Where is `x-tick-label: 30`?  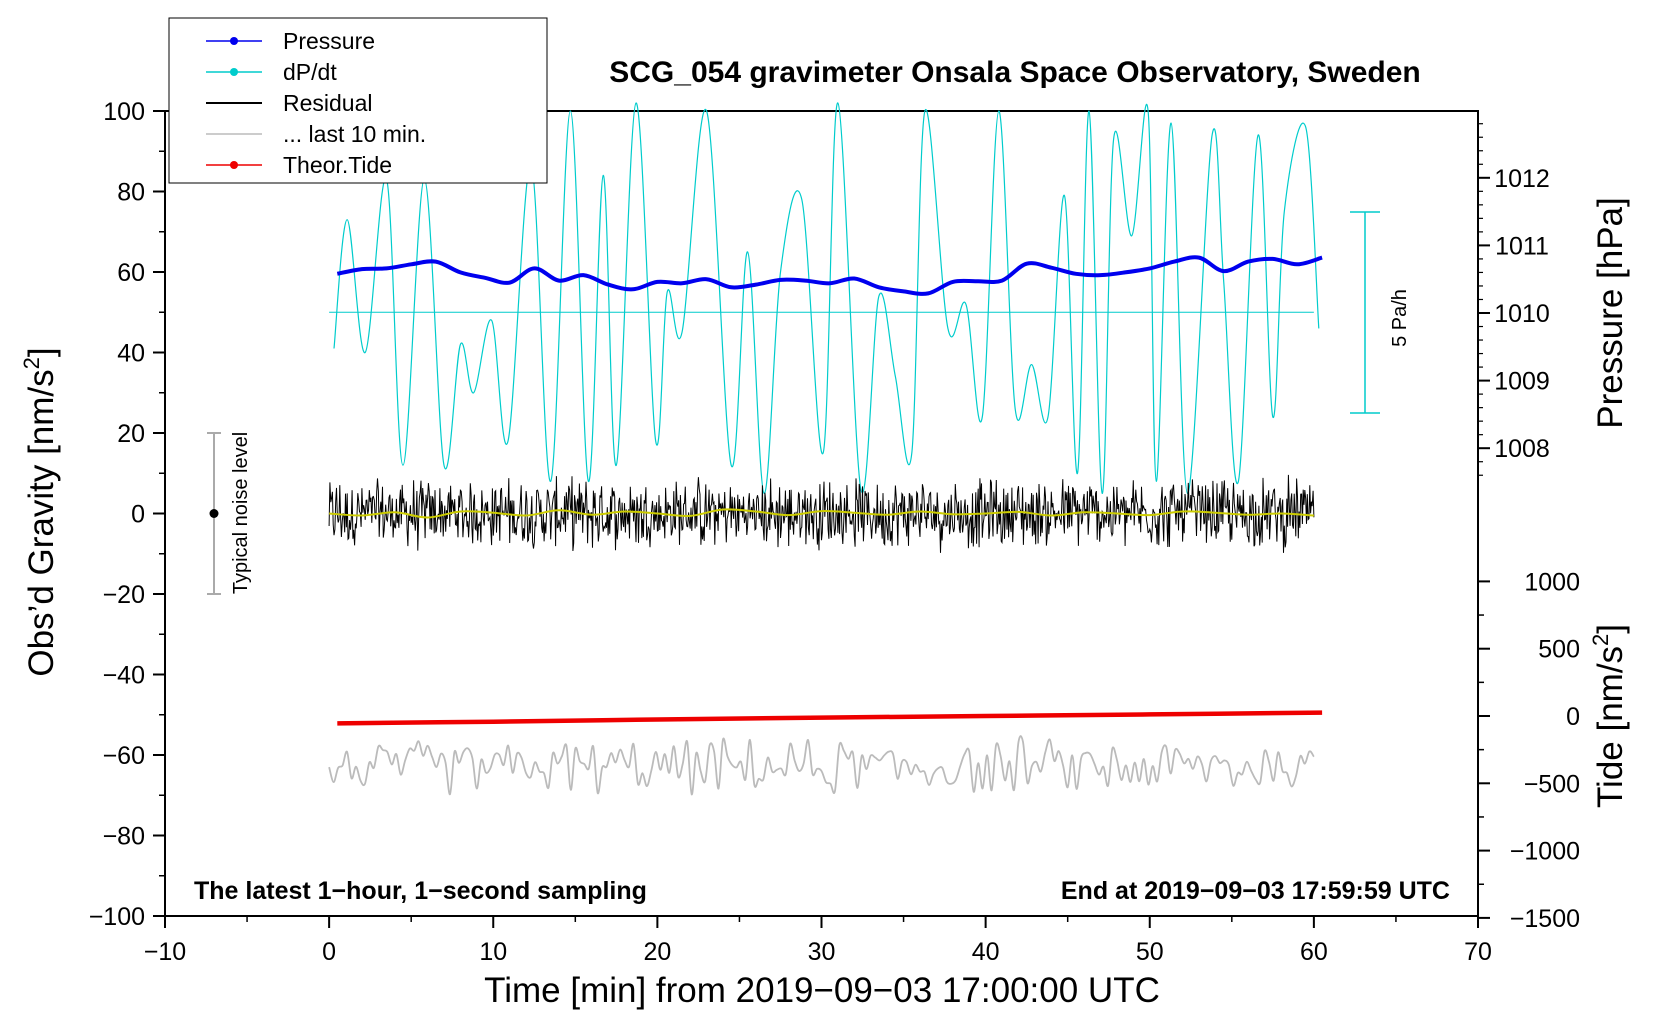 x-tick-label: 30 is located at coordinates (822, 952).